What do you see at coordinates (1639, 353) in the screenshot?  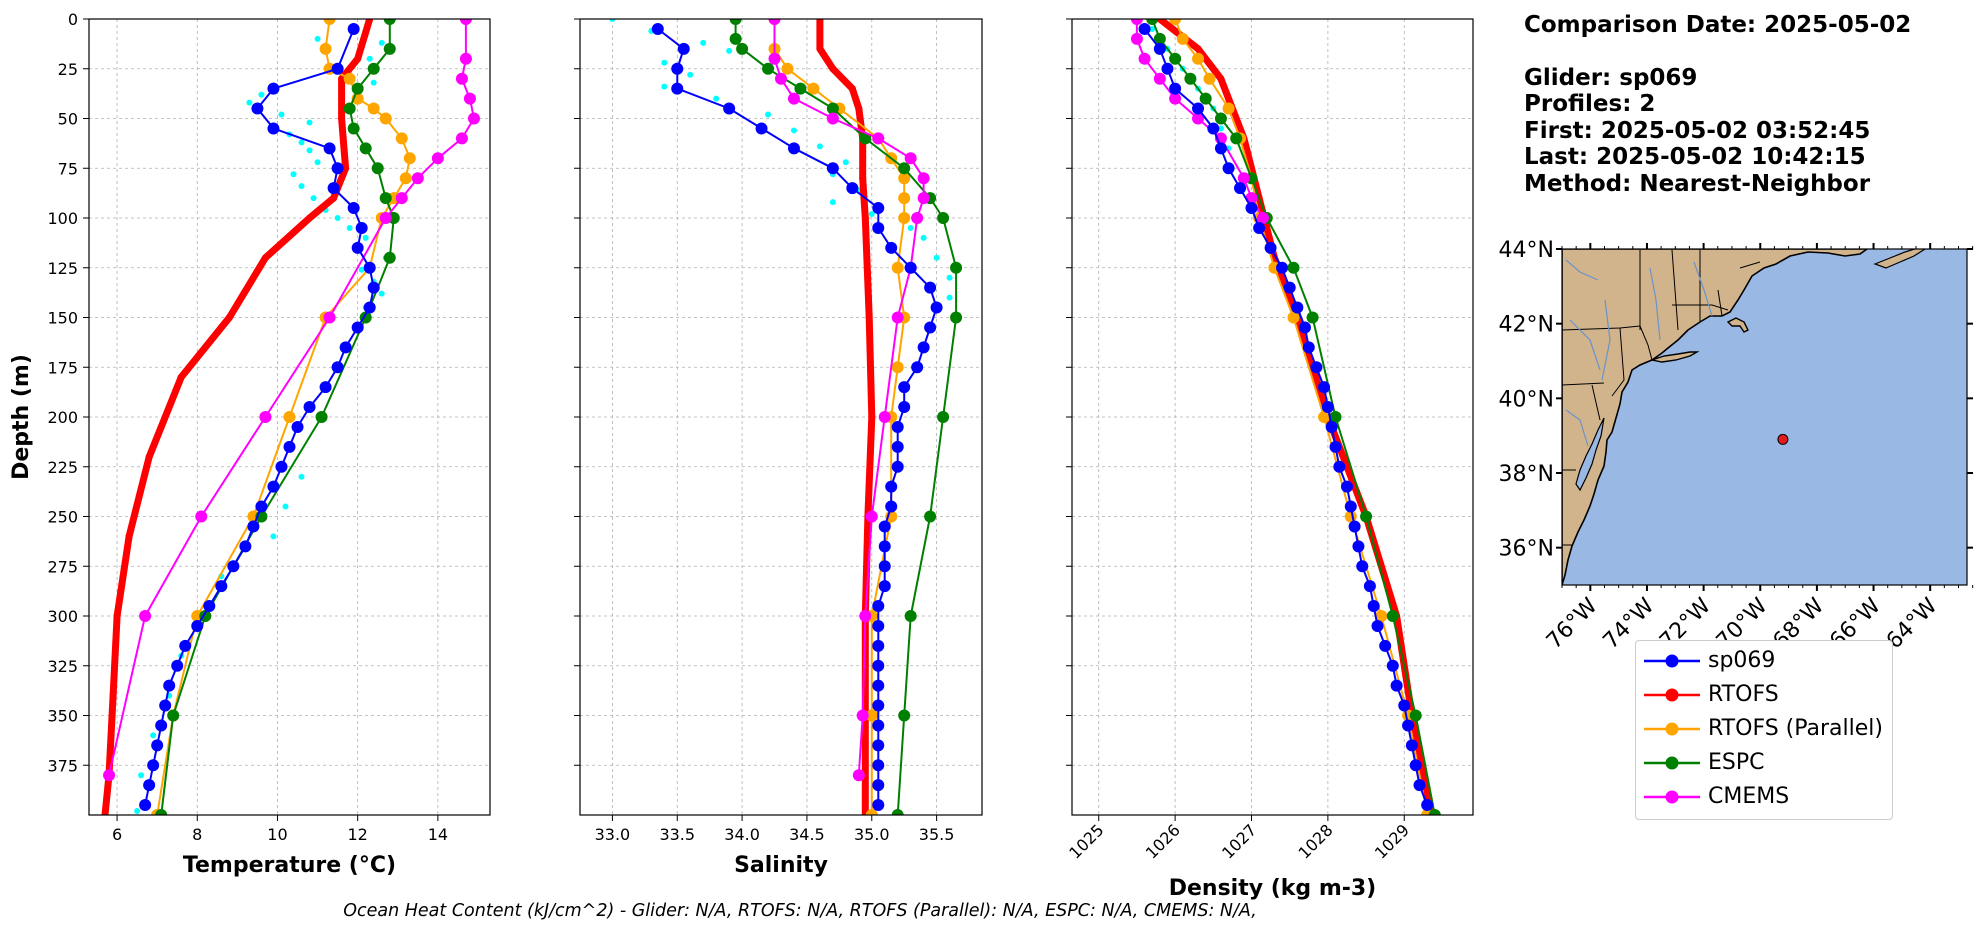 I see `map-rivers` at bounding box center [1639, 353].